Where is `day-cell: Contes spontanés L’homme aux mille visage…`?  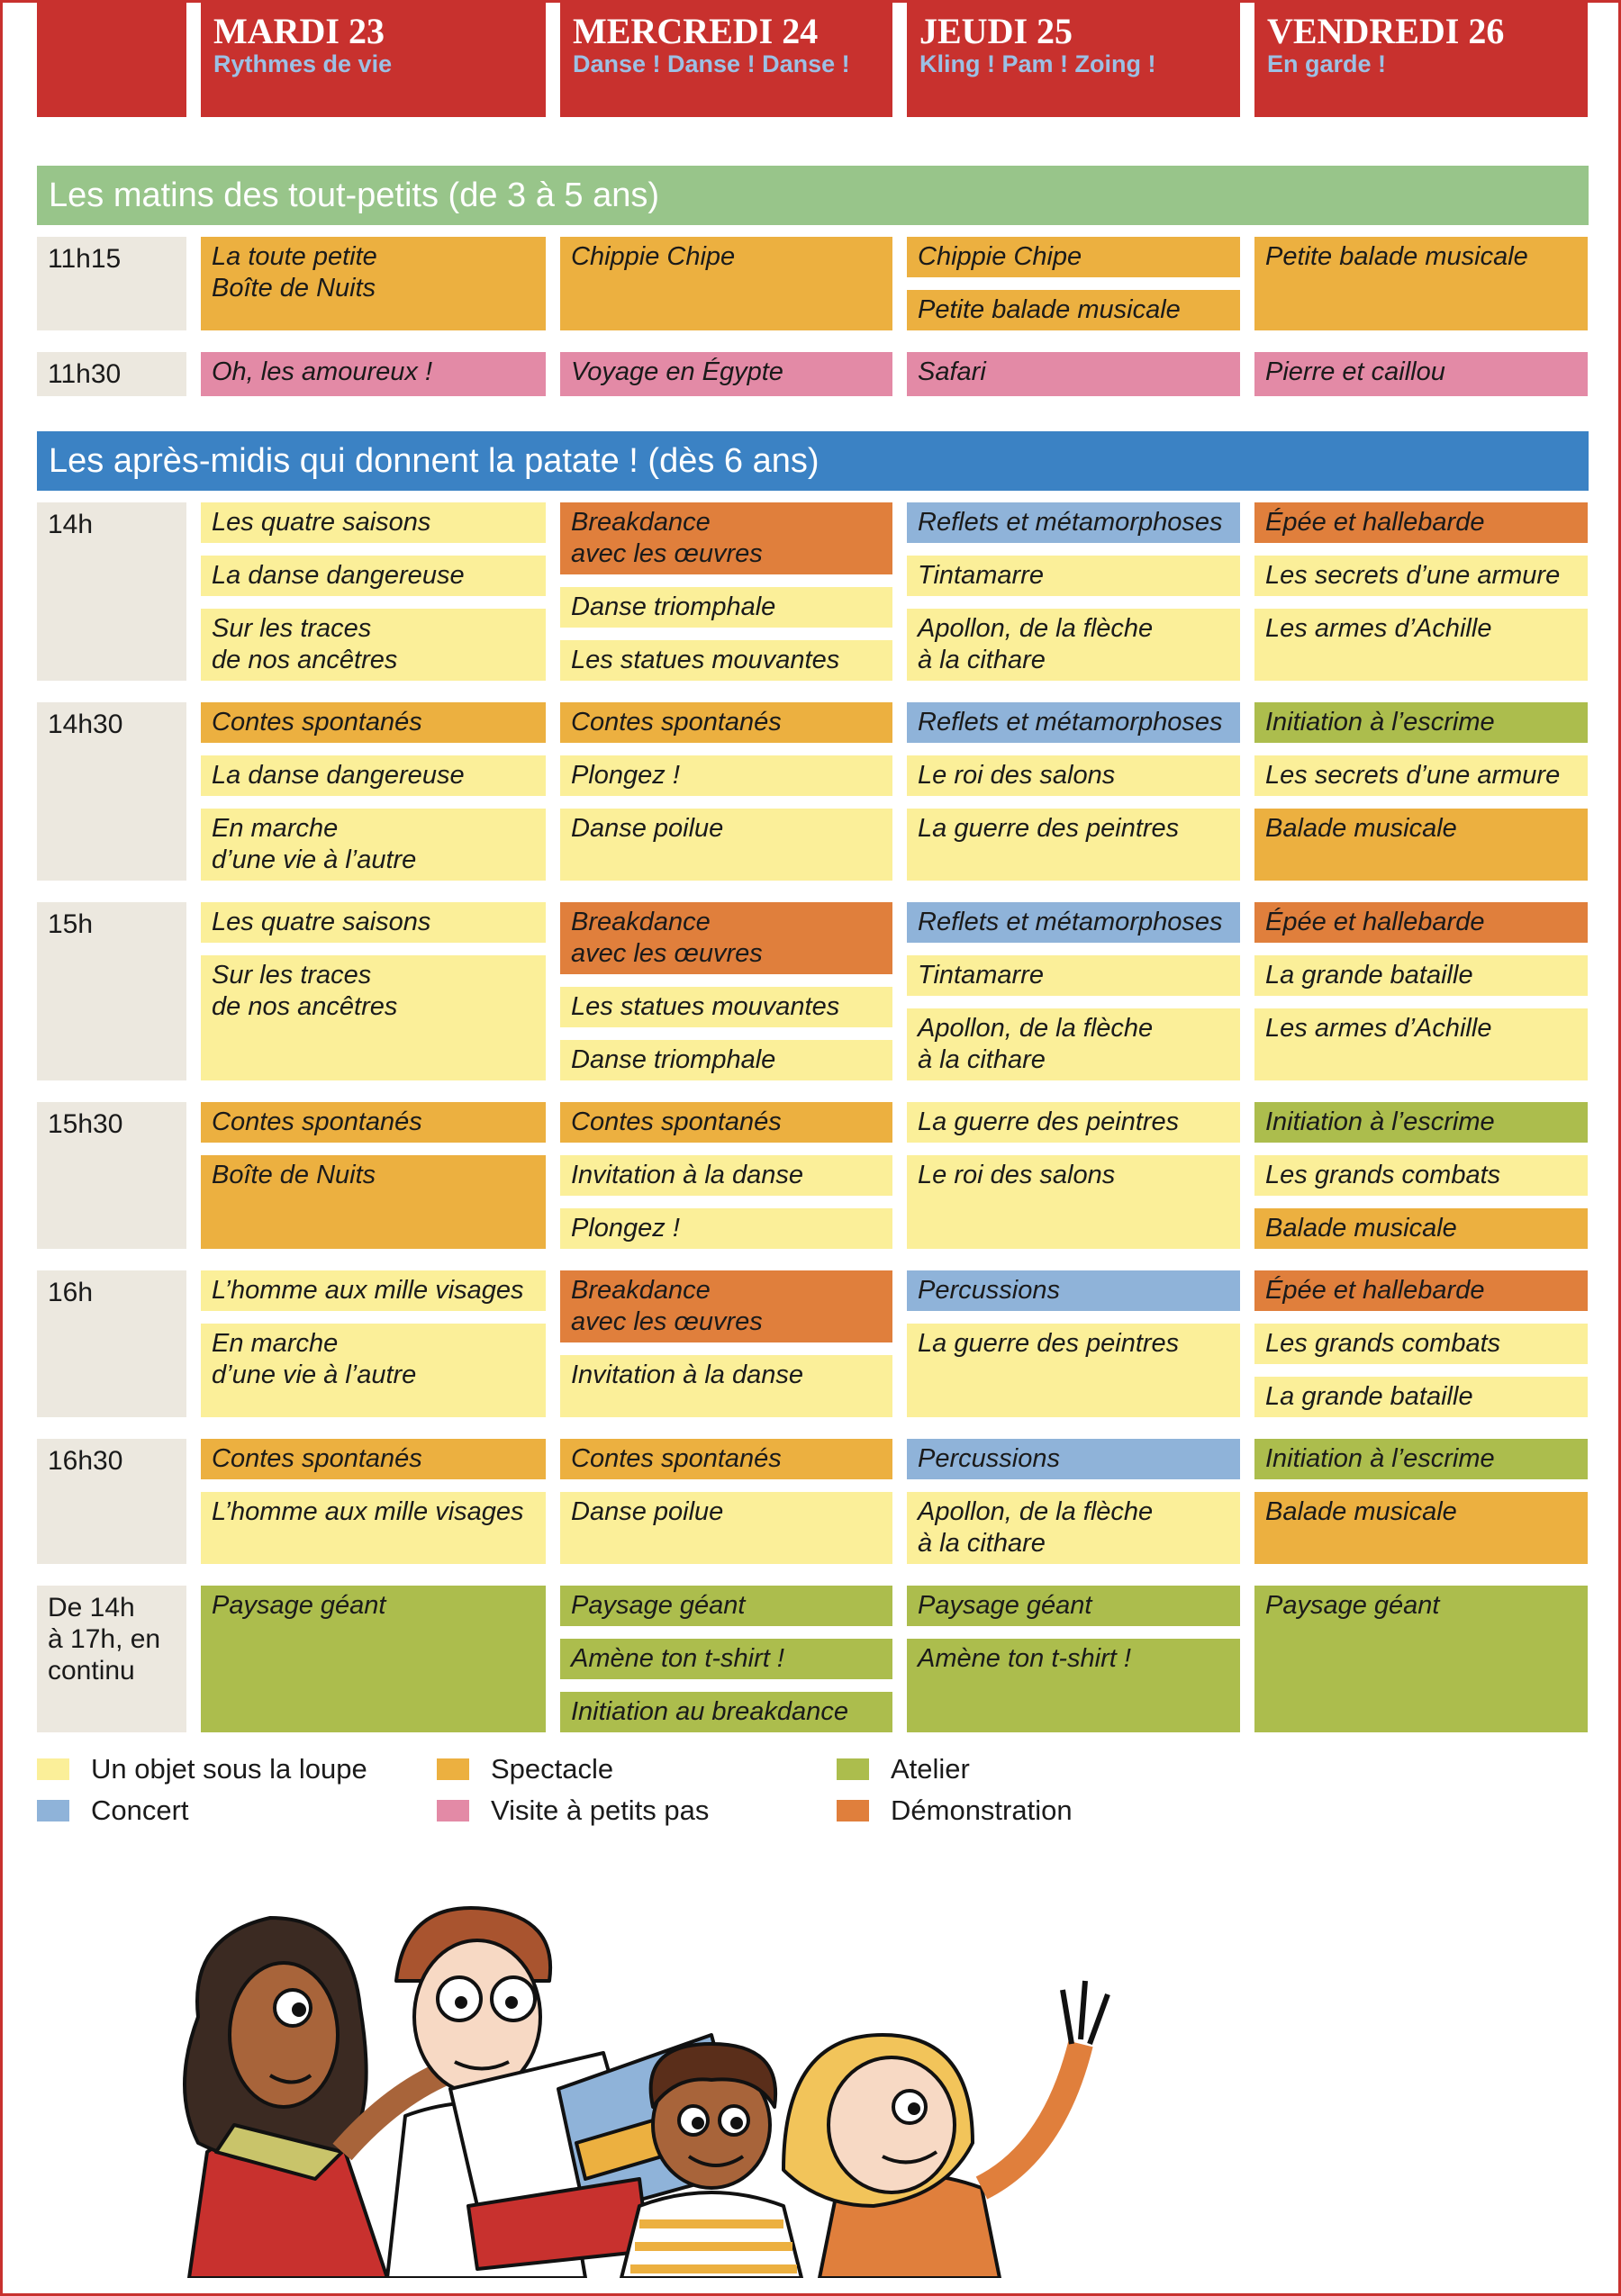
day-cell: Contes spontanés L’homme aux mille visage… is located at coordinates (373, 1501).